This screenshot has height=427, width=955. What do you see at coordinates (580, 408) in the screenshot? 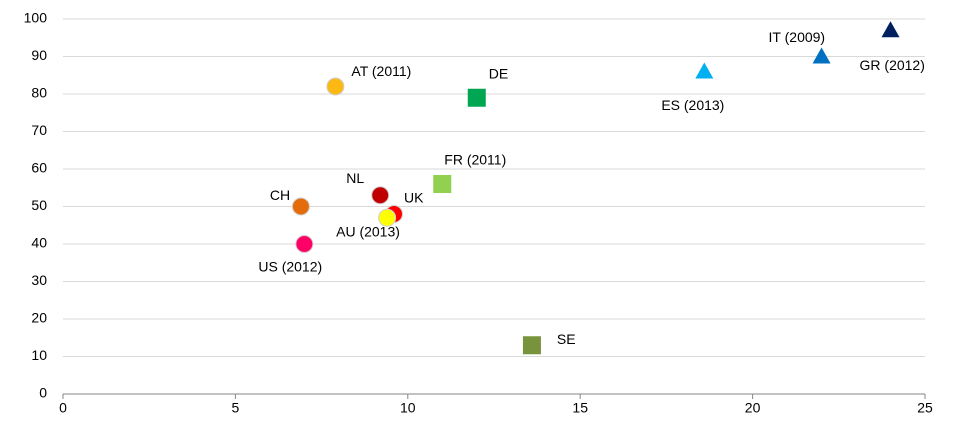
I see `x-tick-label: 15` at bounding box center [580, 408].